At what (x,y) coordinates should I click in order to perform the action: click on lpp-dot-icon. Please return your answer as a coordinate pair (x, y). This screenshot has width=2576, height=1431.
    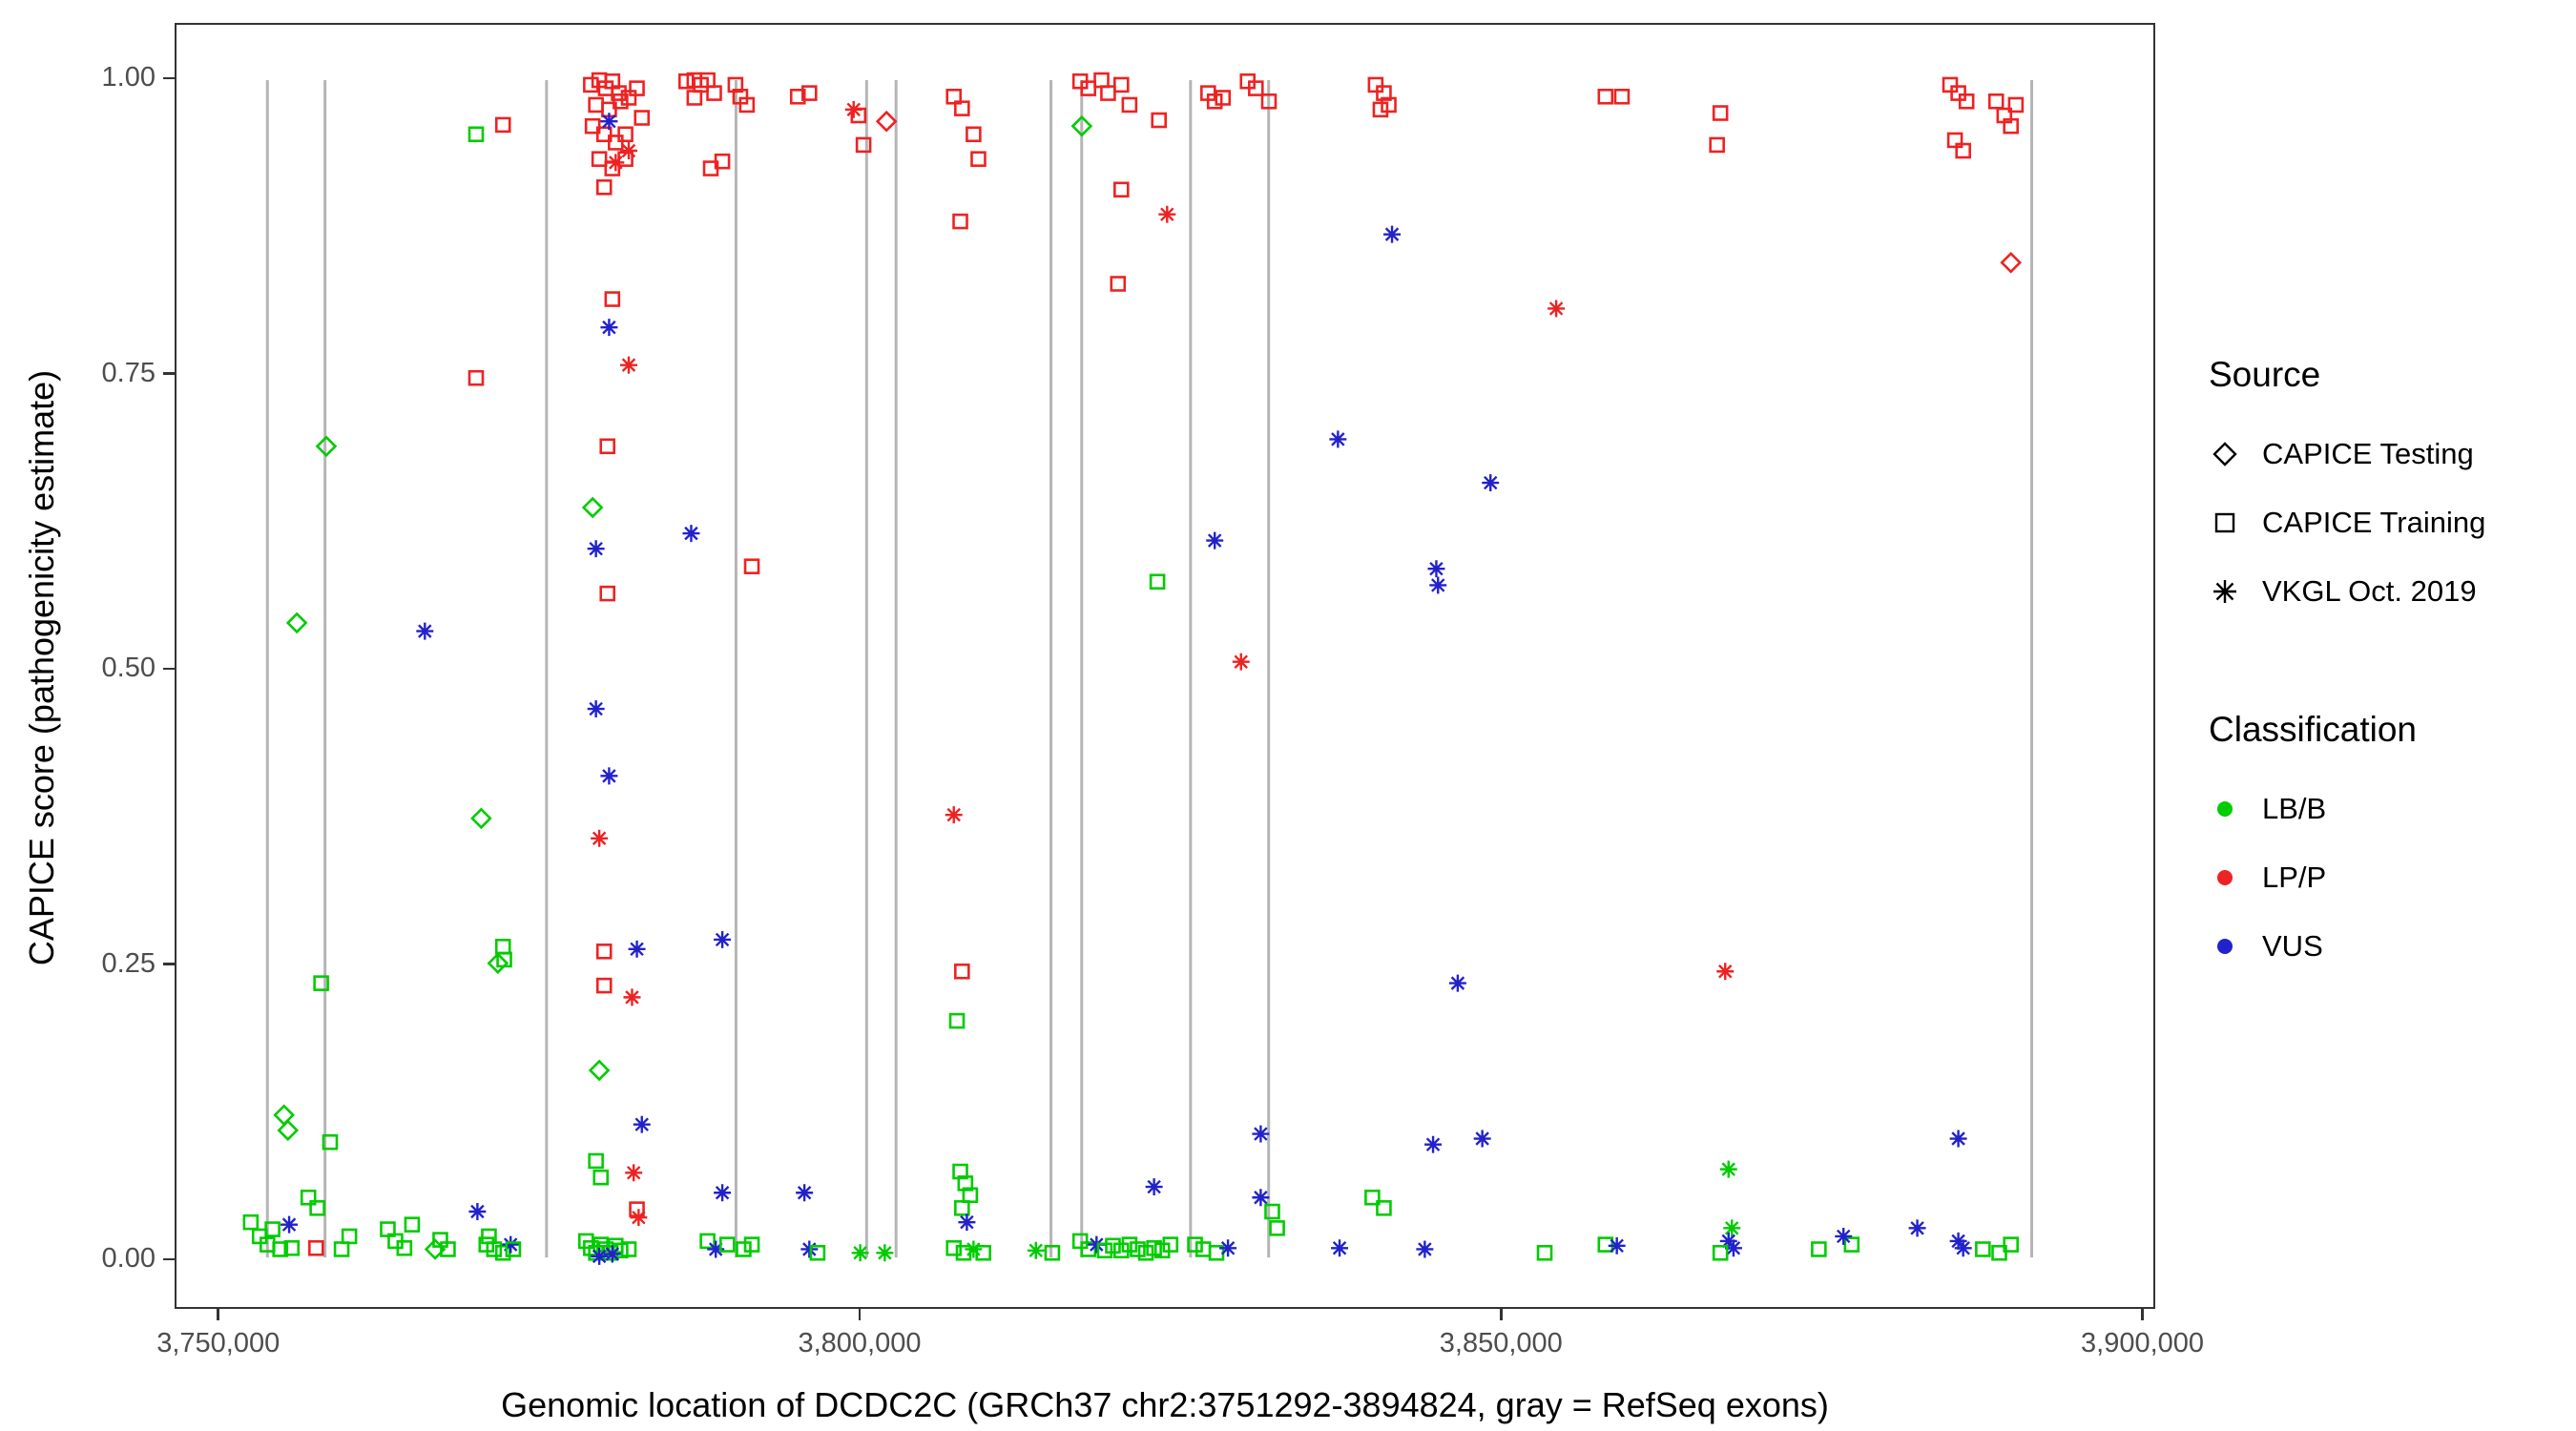
    Looking at the image, I should click on (2230, 877).